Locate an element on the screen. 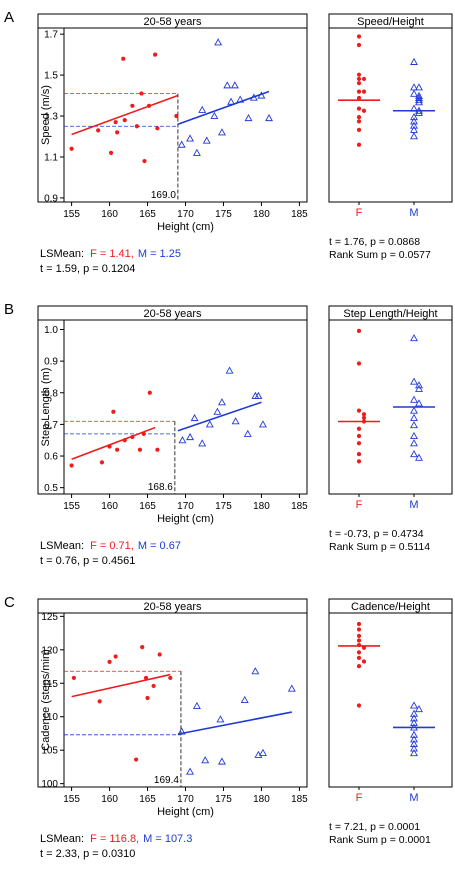  y-tick-label: 105 is located at coordinates (49, 751).